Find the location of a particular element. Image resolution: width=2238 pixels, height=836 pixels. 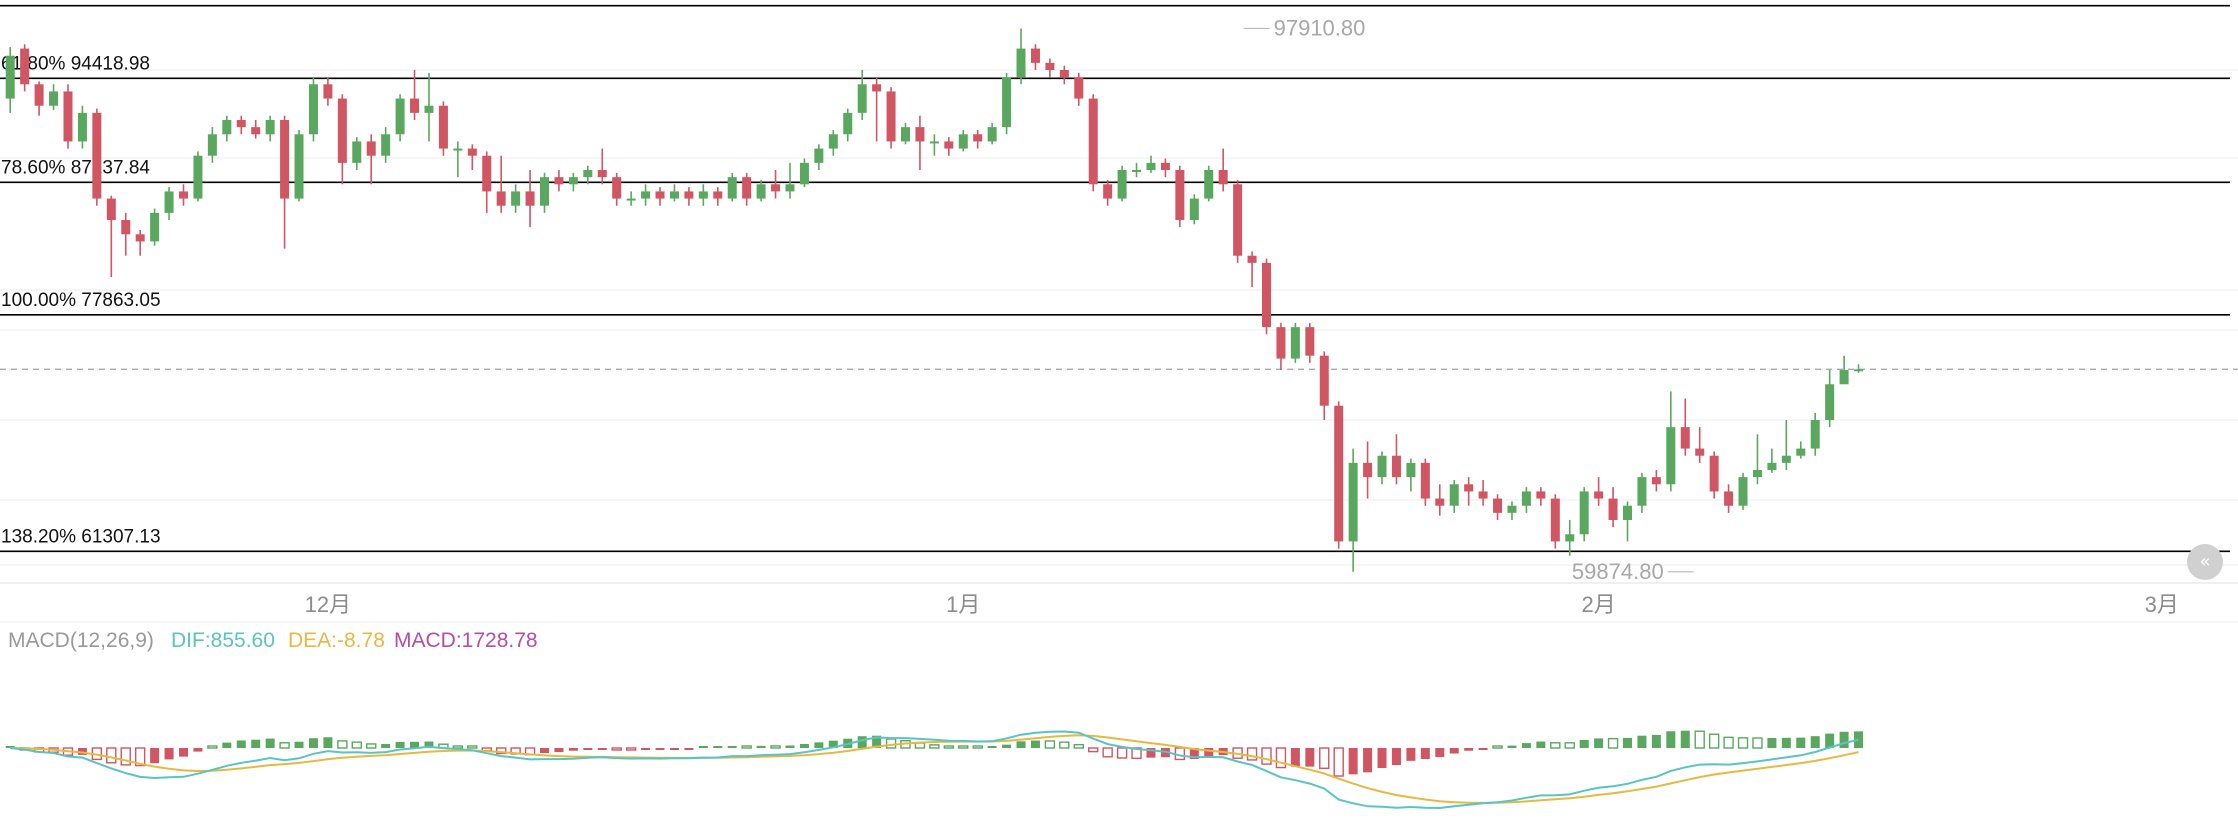

x-axis: 12月1月2月3月4月 is located at coordinates (1119, 599).